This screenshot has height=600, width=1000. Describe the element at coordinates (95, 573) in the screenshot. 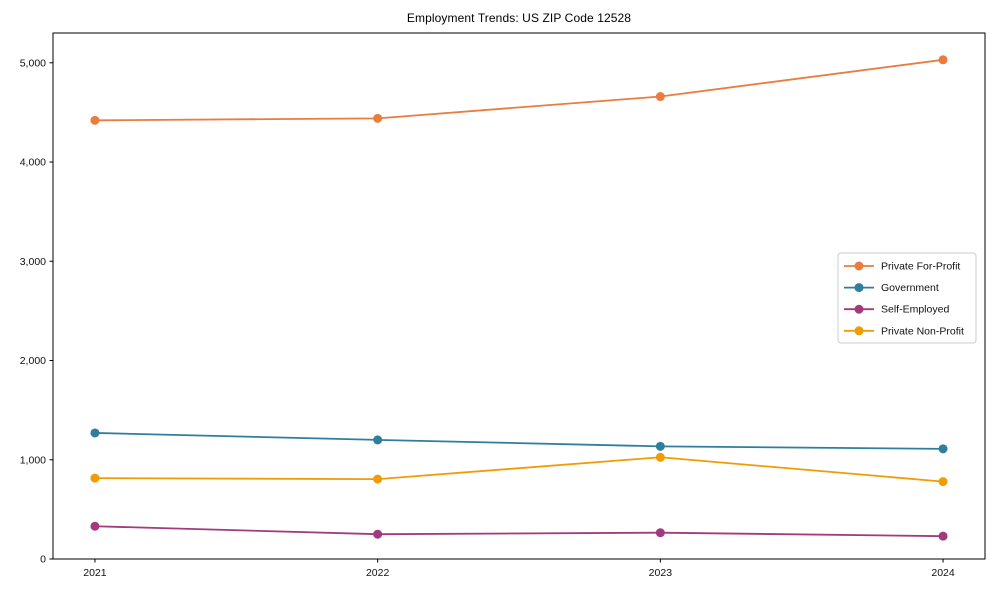

I see `x-tick-label: 2021` at that location.